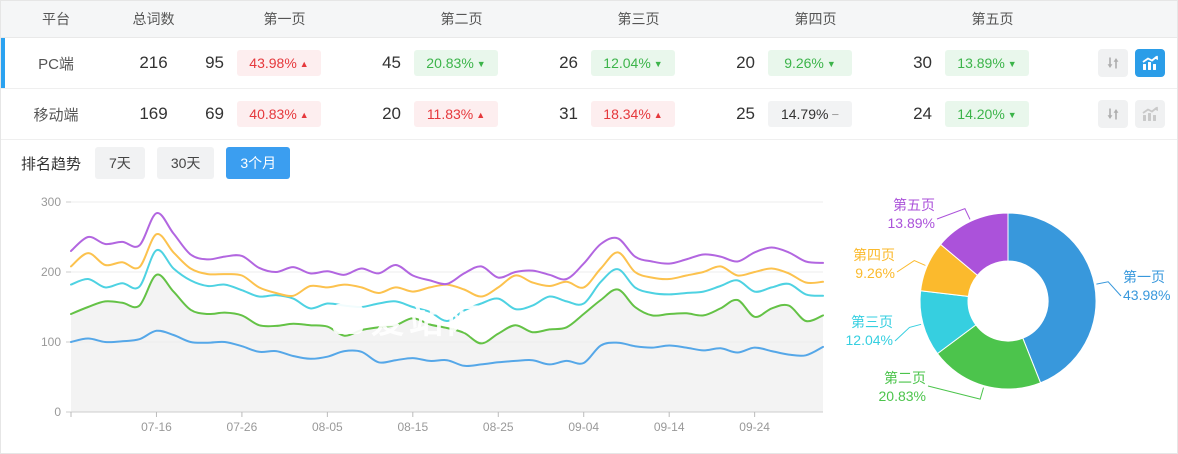  What do you see at coordinates (120, 163) in the screenshot?
I see `trend-tab-7d: 7天` at bounding box center [120, 163].